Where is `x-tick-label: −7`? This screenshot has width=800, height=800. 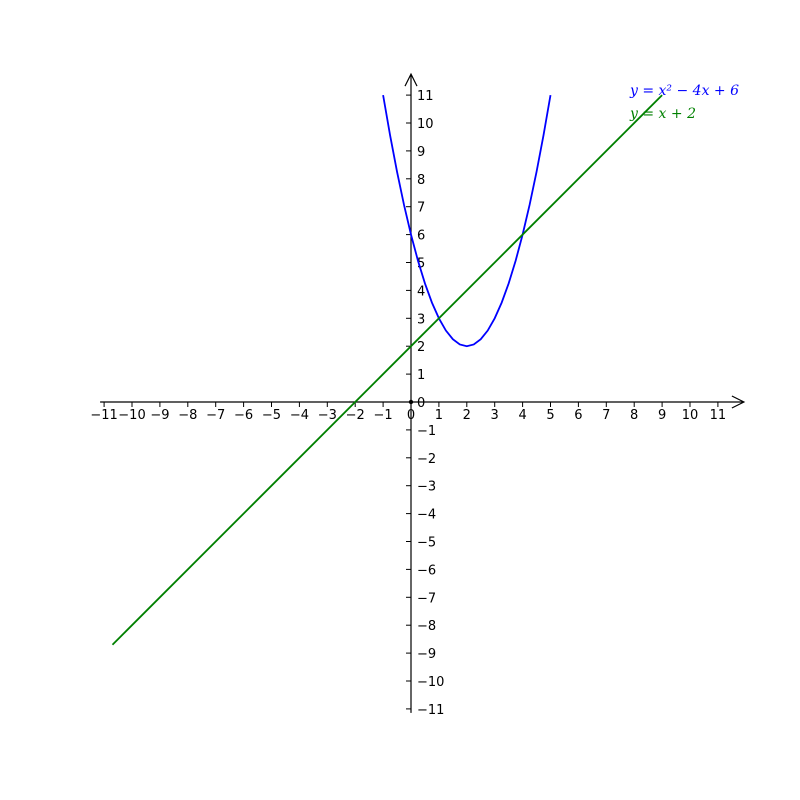
x-tick-label: −7 is located at coordinates (215, 415).